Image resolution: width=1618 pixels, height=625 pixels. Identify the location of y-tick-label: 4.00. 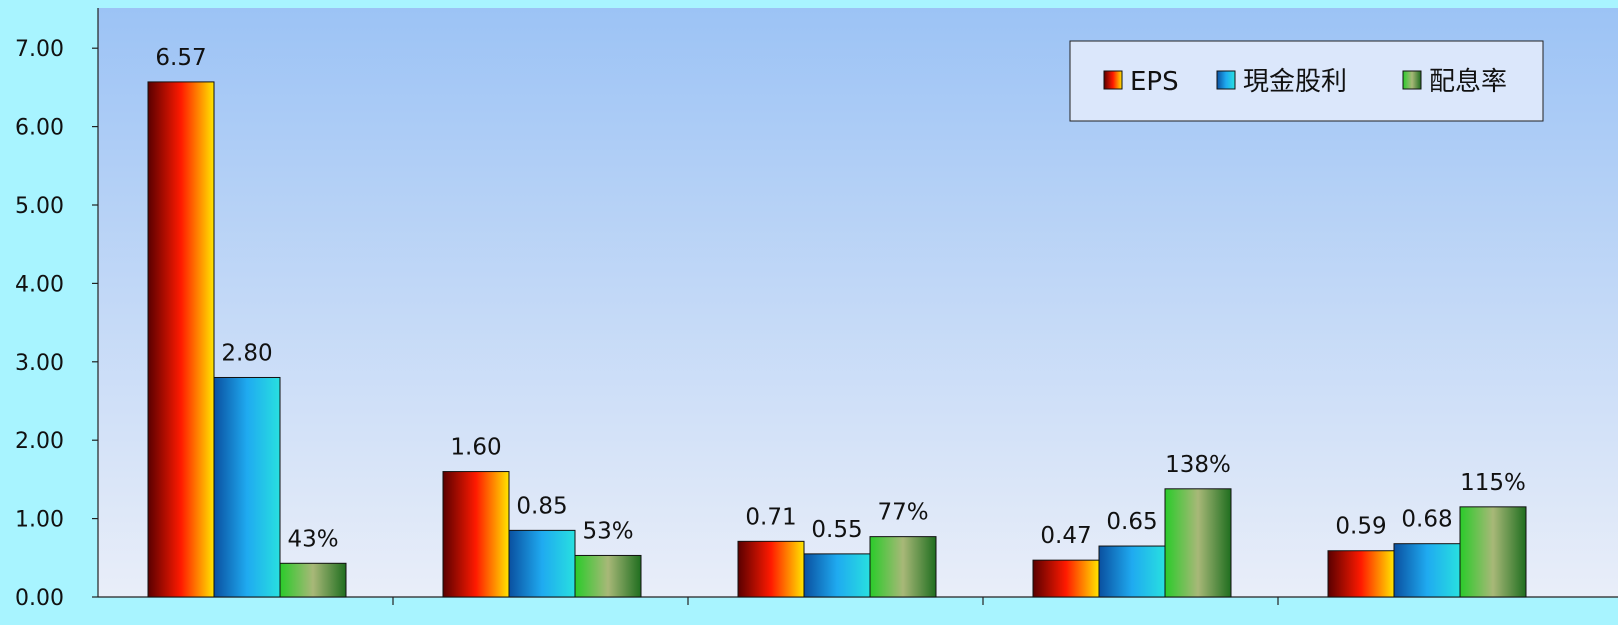
(39, 284).